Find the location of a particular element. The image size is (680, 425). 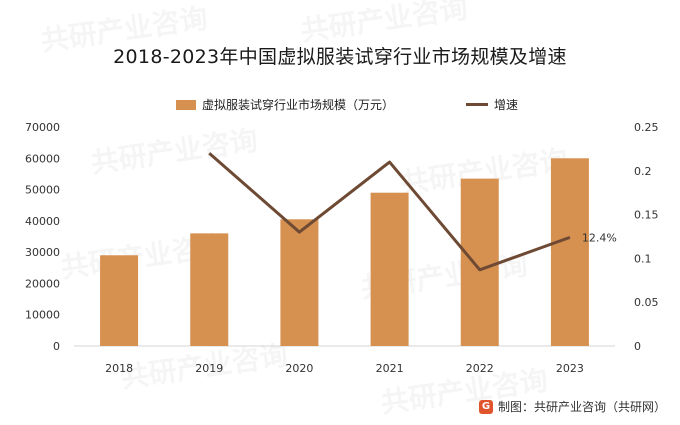

x-tick-label: 2020 is located at coordinates (299, 368).